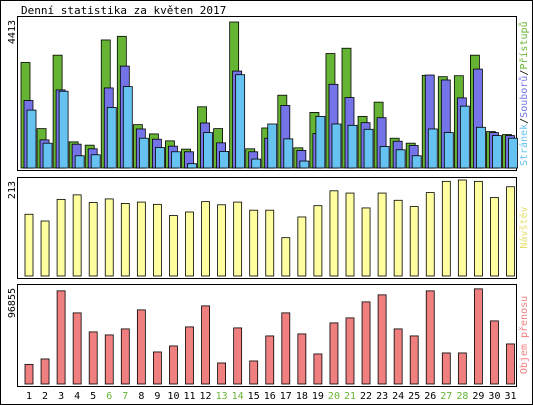 This screenshot has width=533, height=405. Describe the element at coordinates (318, 396) in the screenshot. I see `day-label-19: 19` at that location.